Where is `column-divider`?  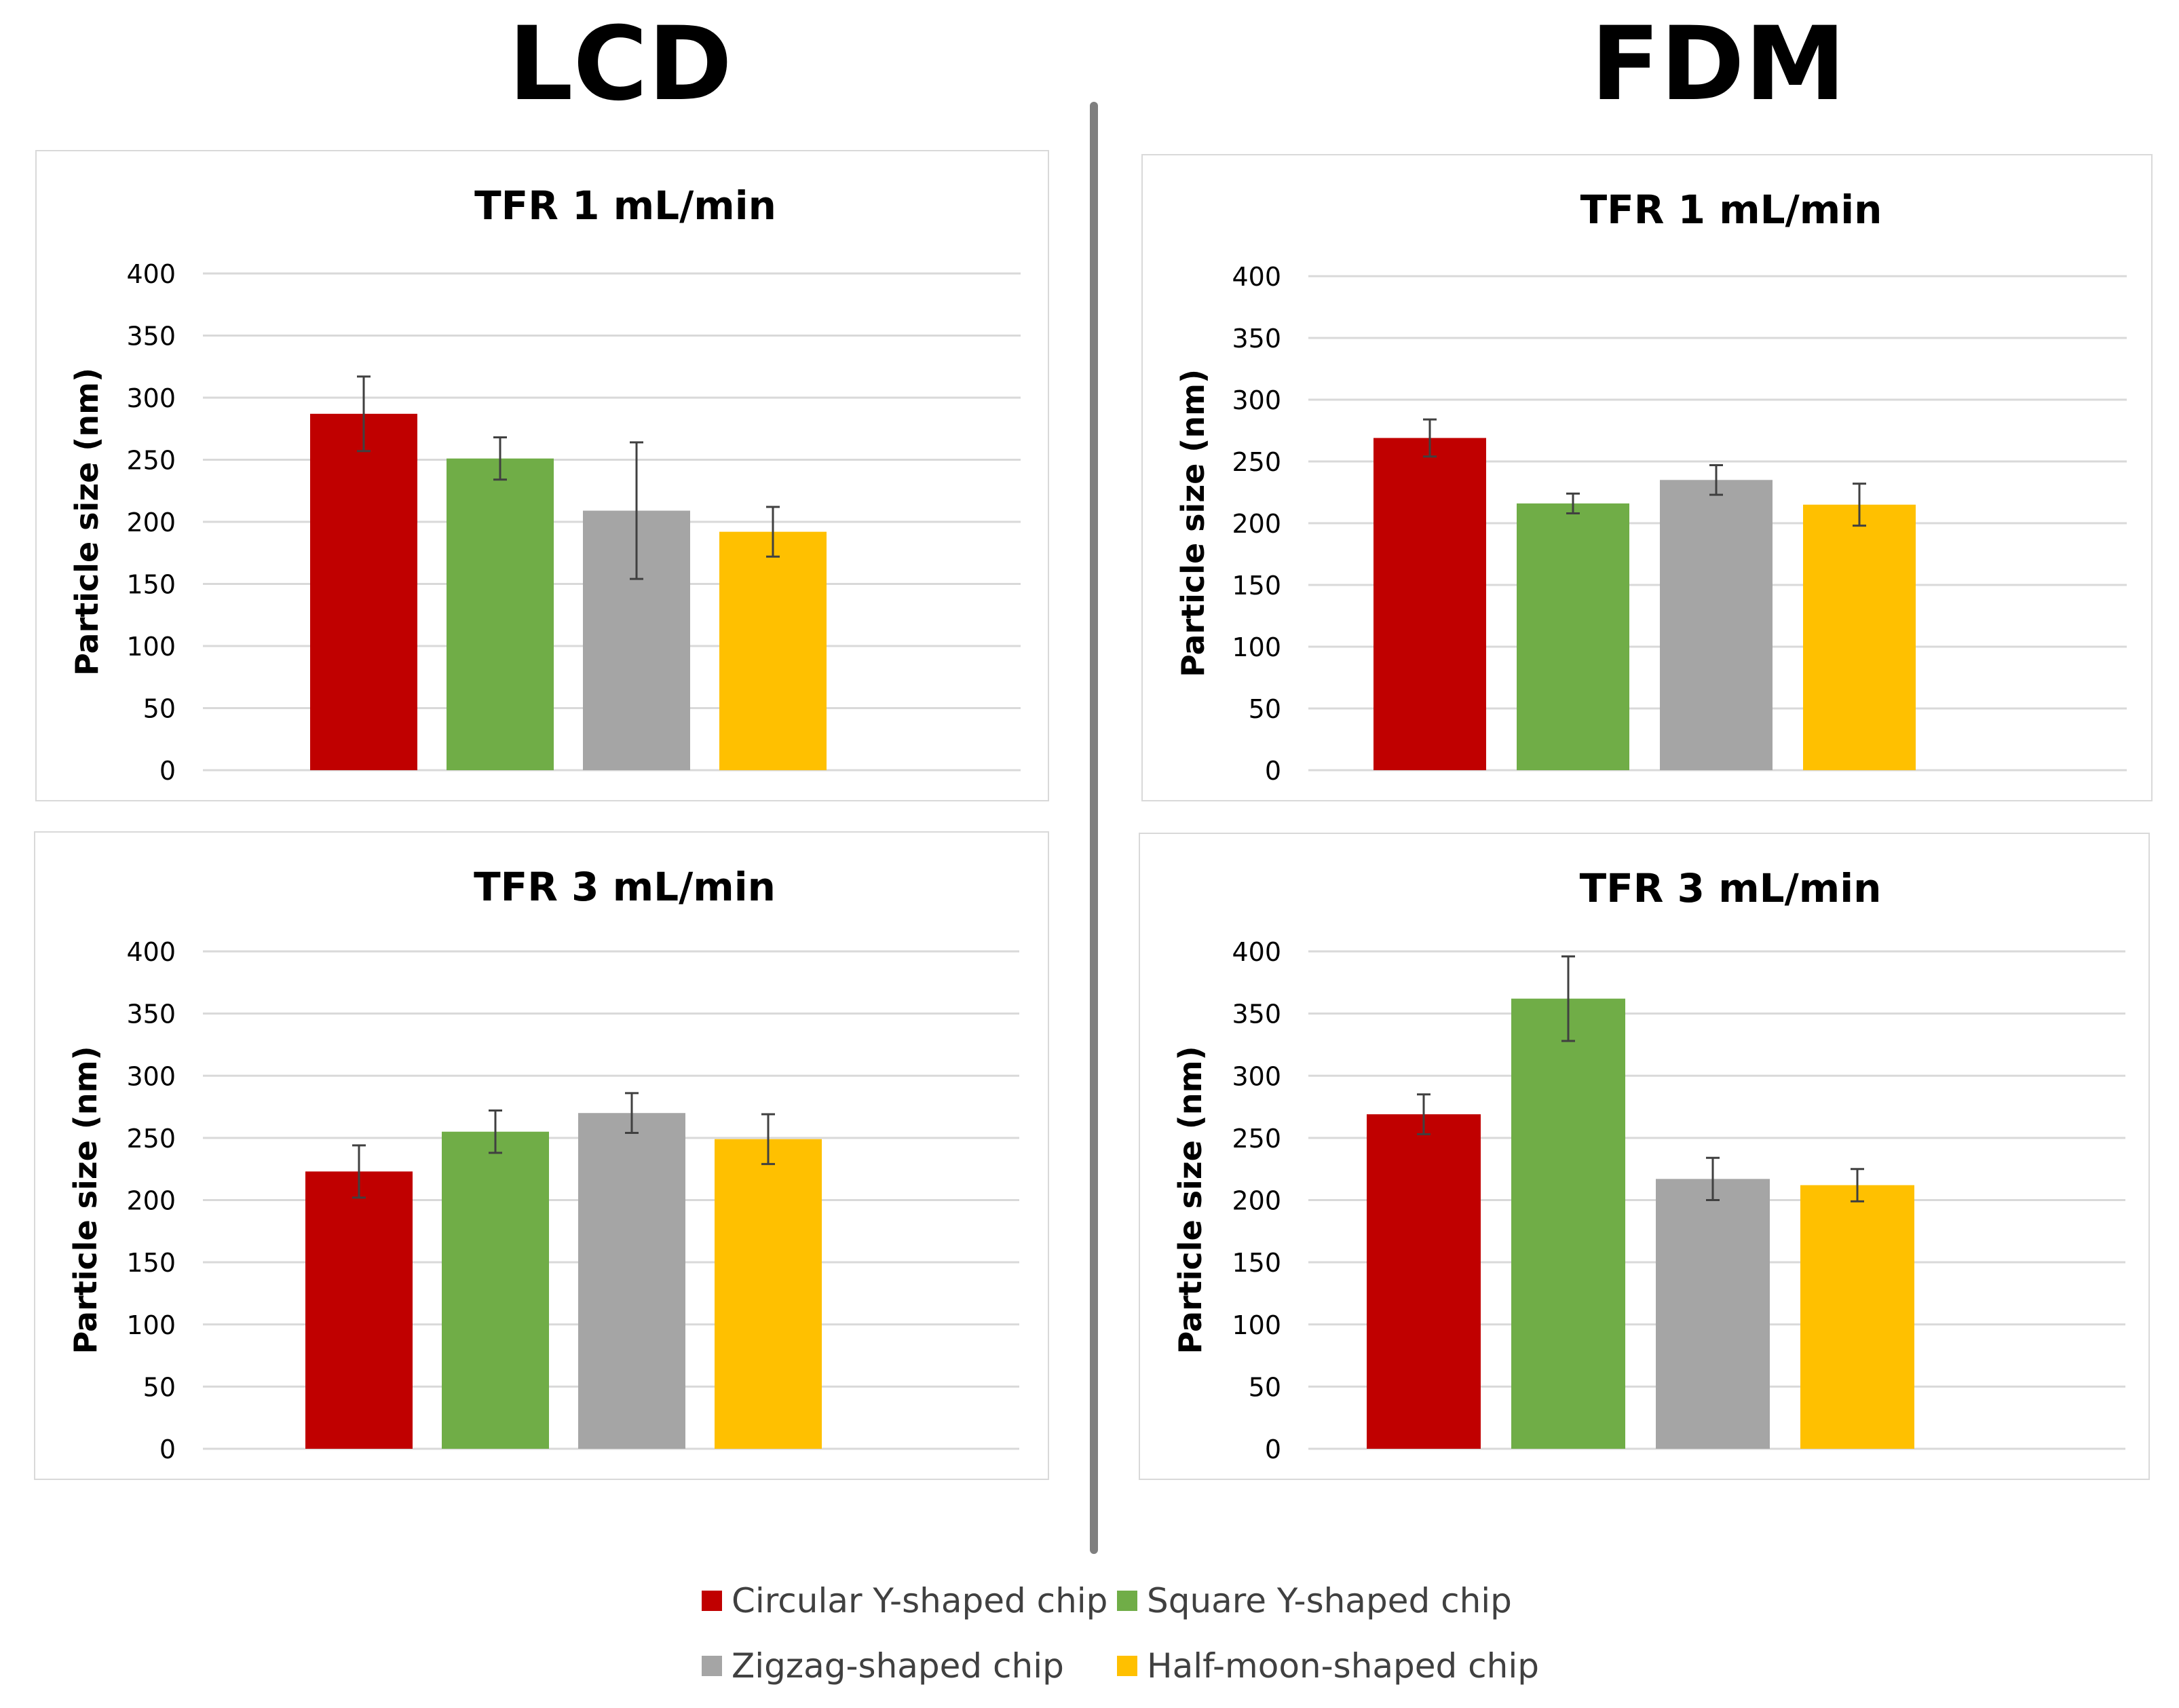 column-divider is located at coordinates (1094, 828).